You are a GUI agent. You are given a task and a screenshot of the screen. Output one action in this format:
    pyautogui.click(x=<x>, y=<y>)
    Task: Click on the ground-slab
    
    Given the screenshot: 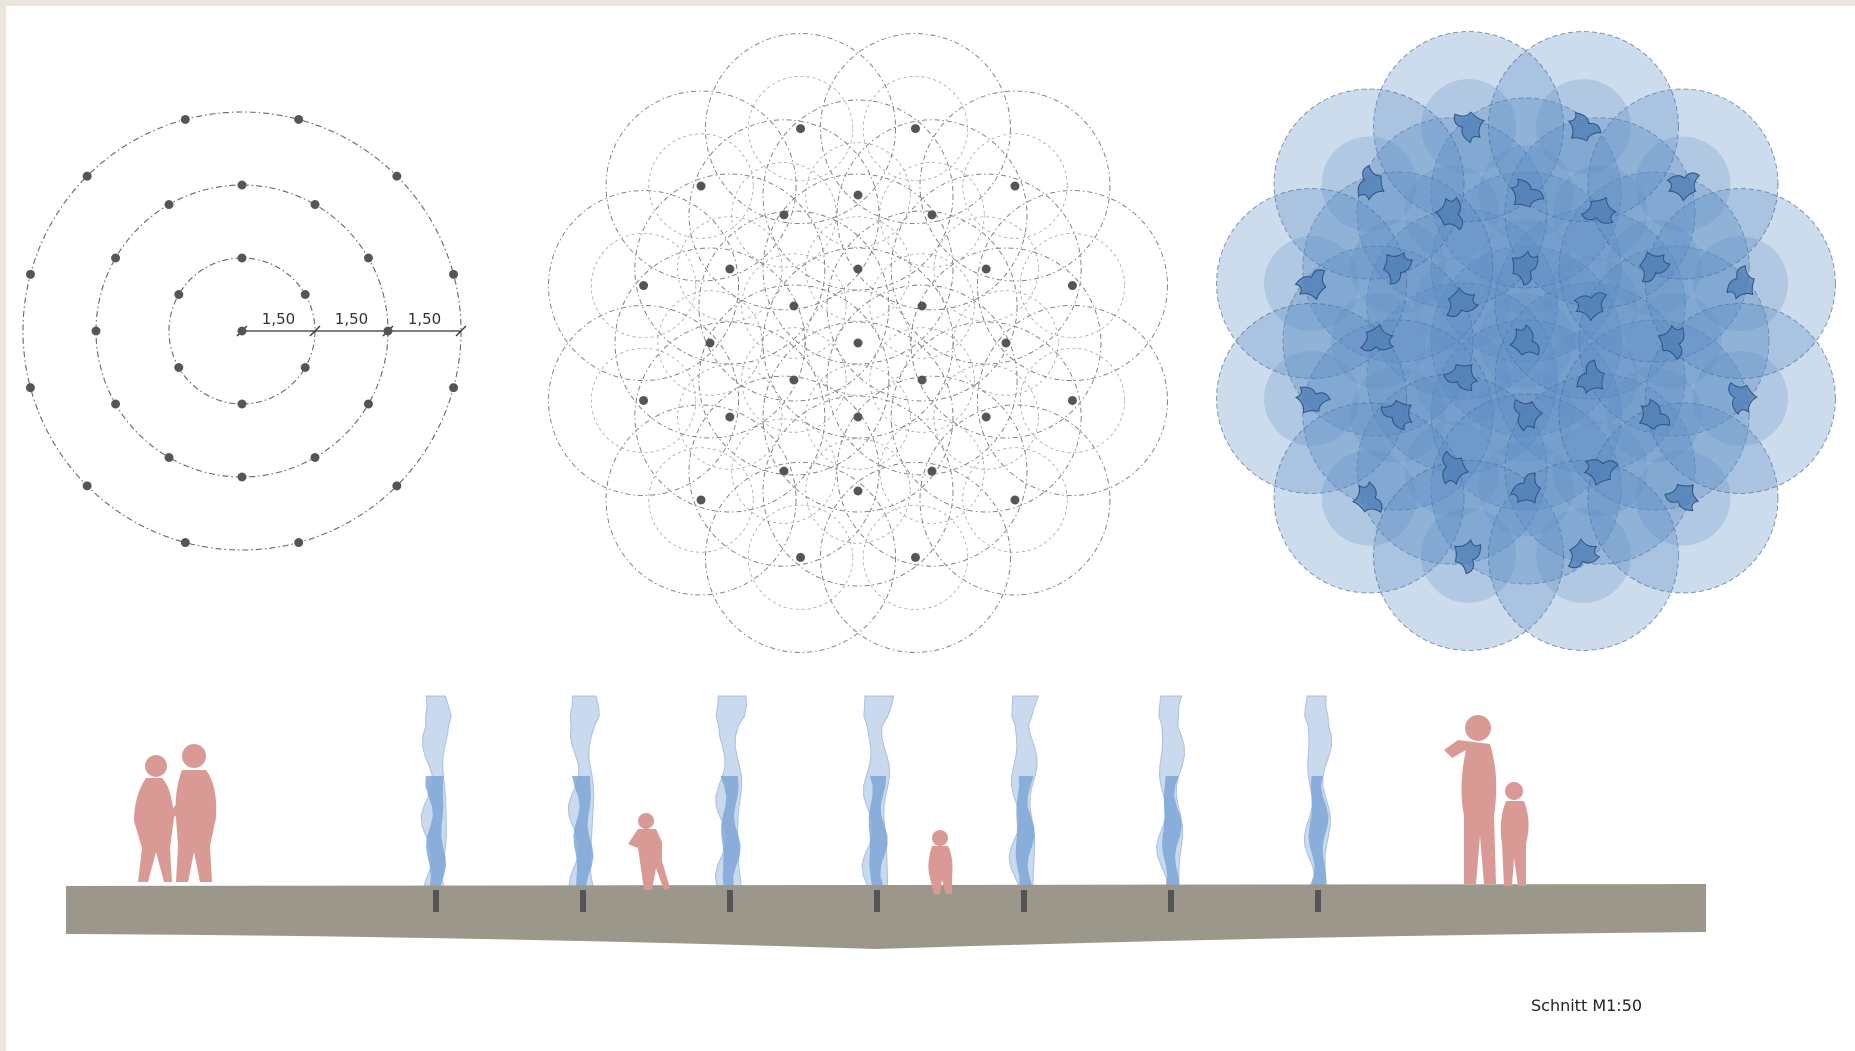 What is the action you would take?
    pyautogui.click(x=886, y=916)
    